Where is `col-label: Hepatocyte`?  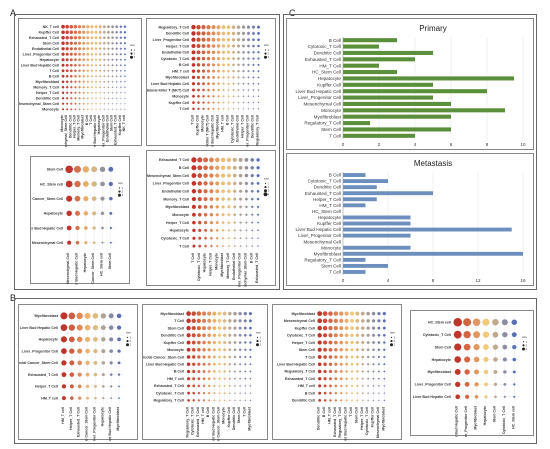
col-label: Hepatocyte is located at coordinates (205, 262).